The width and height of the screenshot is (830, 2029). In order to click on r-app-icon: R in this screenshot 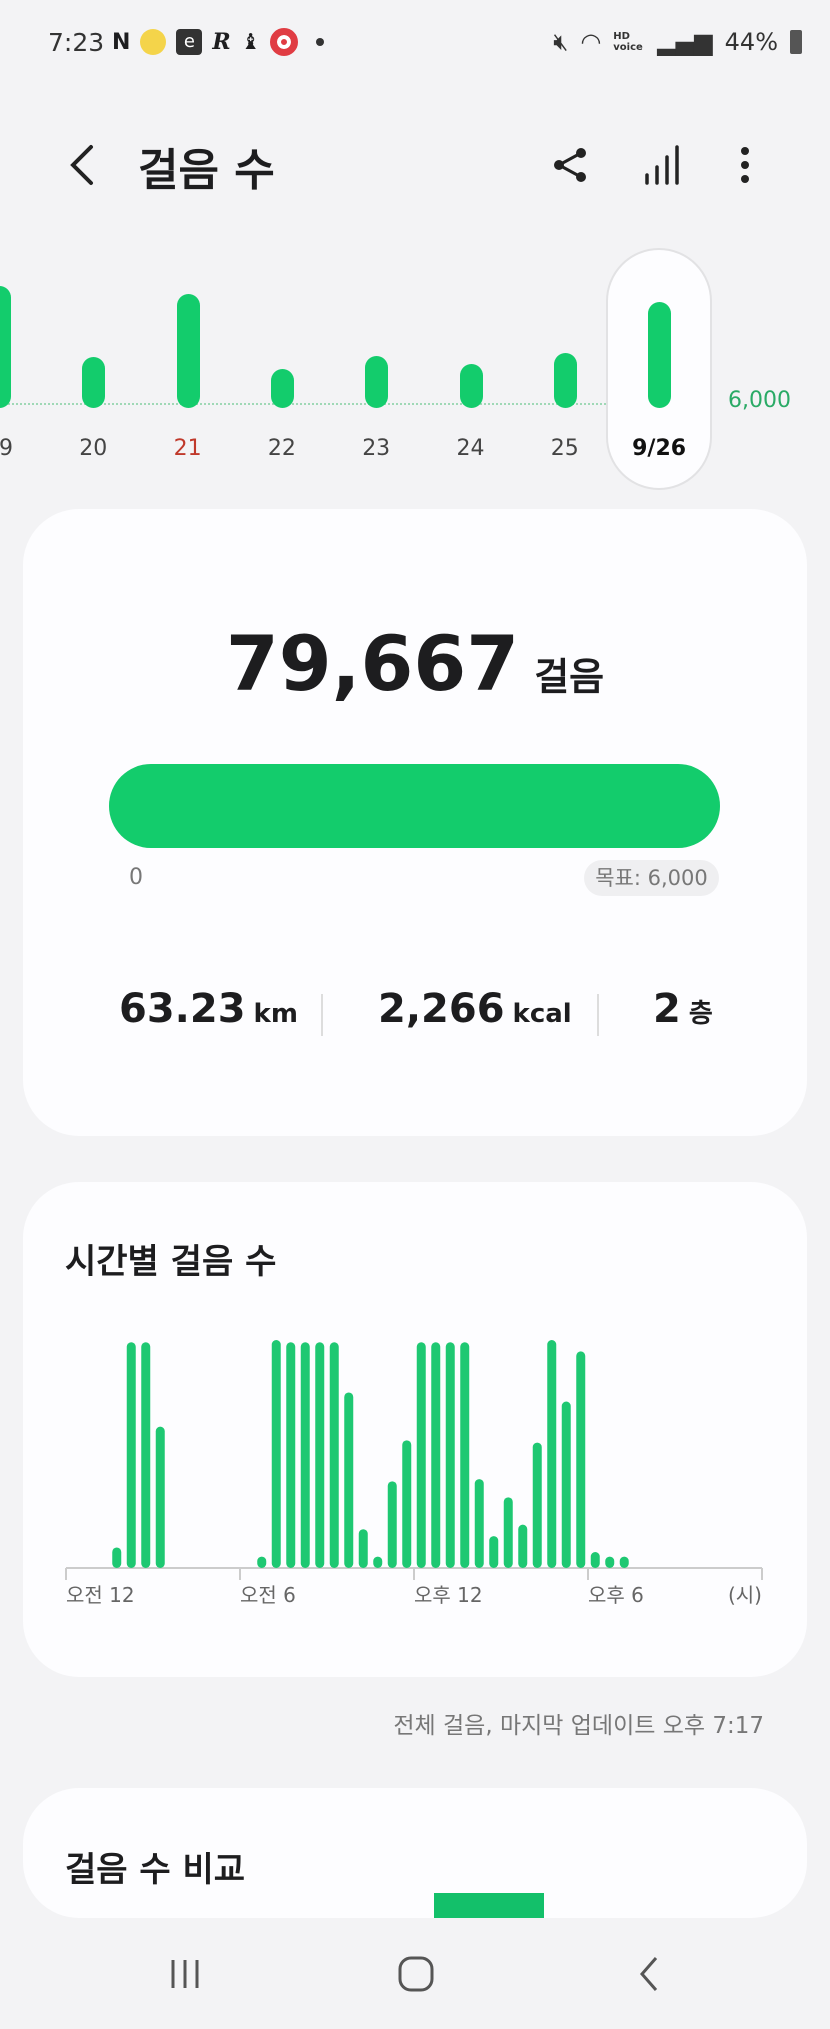, I will do `click(221, 42)`.